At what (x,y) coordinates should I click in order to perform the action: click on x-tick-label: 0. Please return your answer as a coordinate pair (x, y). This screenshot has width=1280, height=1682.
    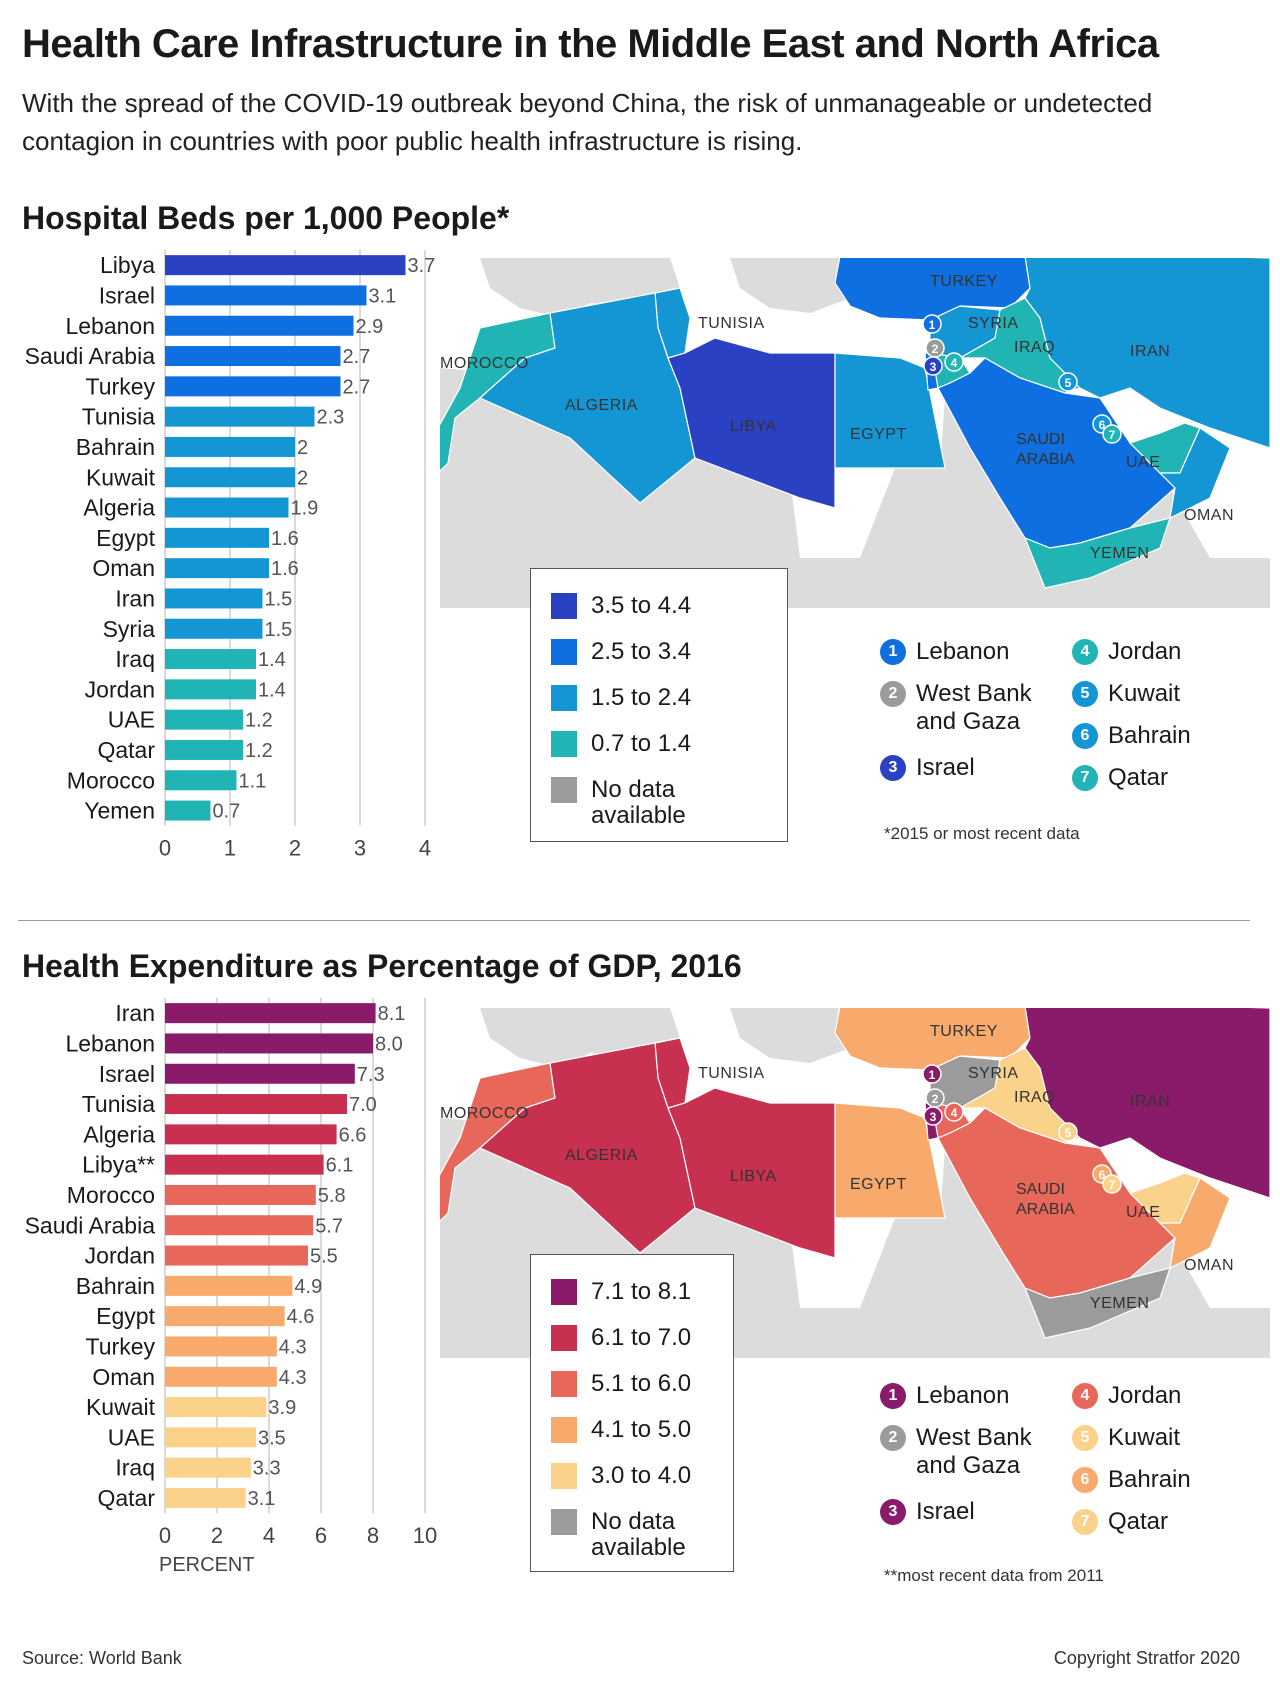
    Looking at the image, I should click on (165, 848).